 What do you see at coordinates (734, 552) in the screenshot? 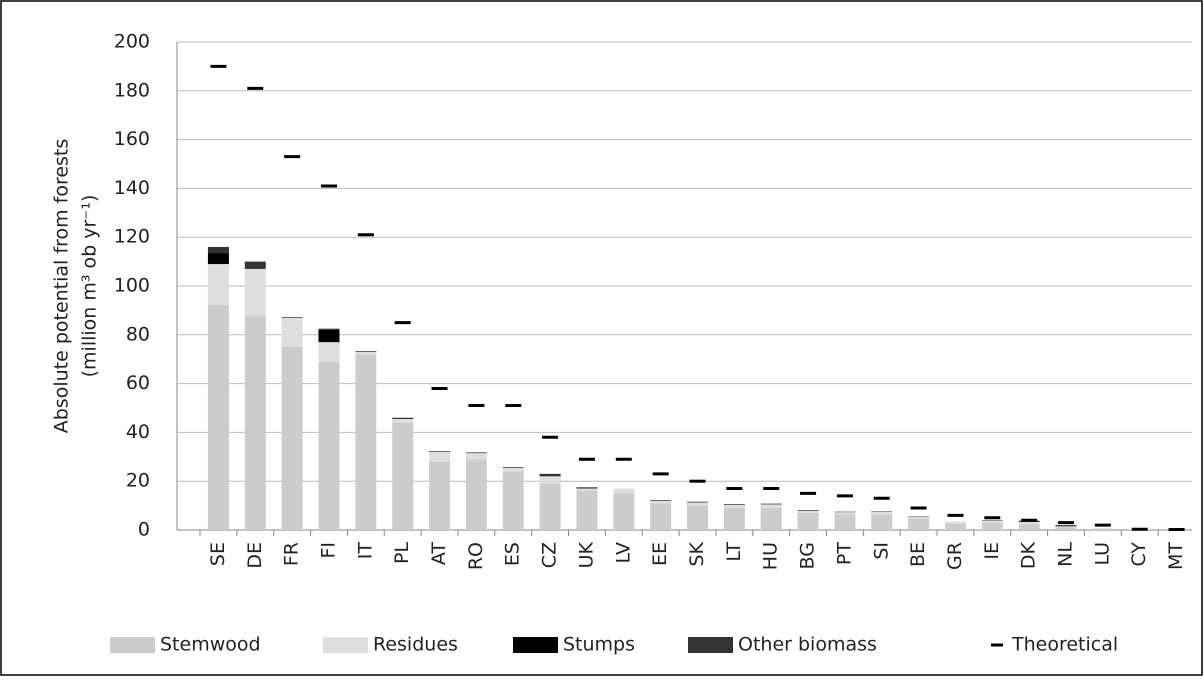
I see `x-tick-label: LT` at bounding box center [734, 552].